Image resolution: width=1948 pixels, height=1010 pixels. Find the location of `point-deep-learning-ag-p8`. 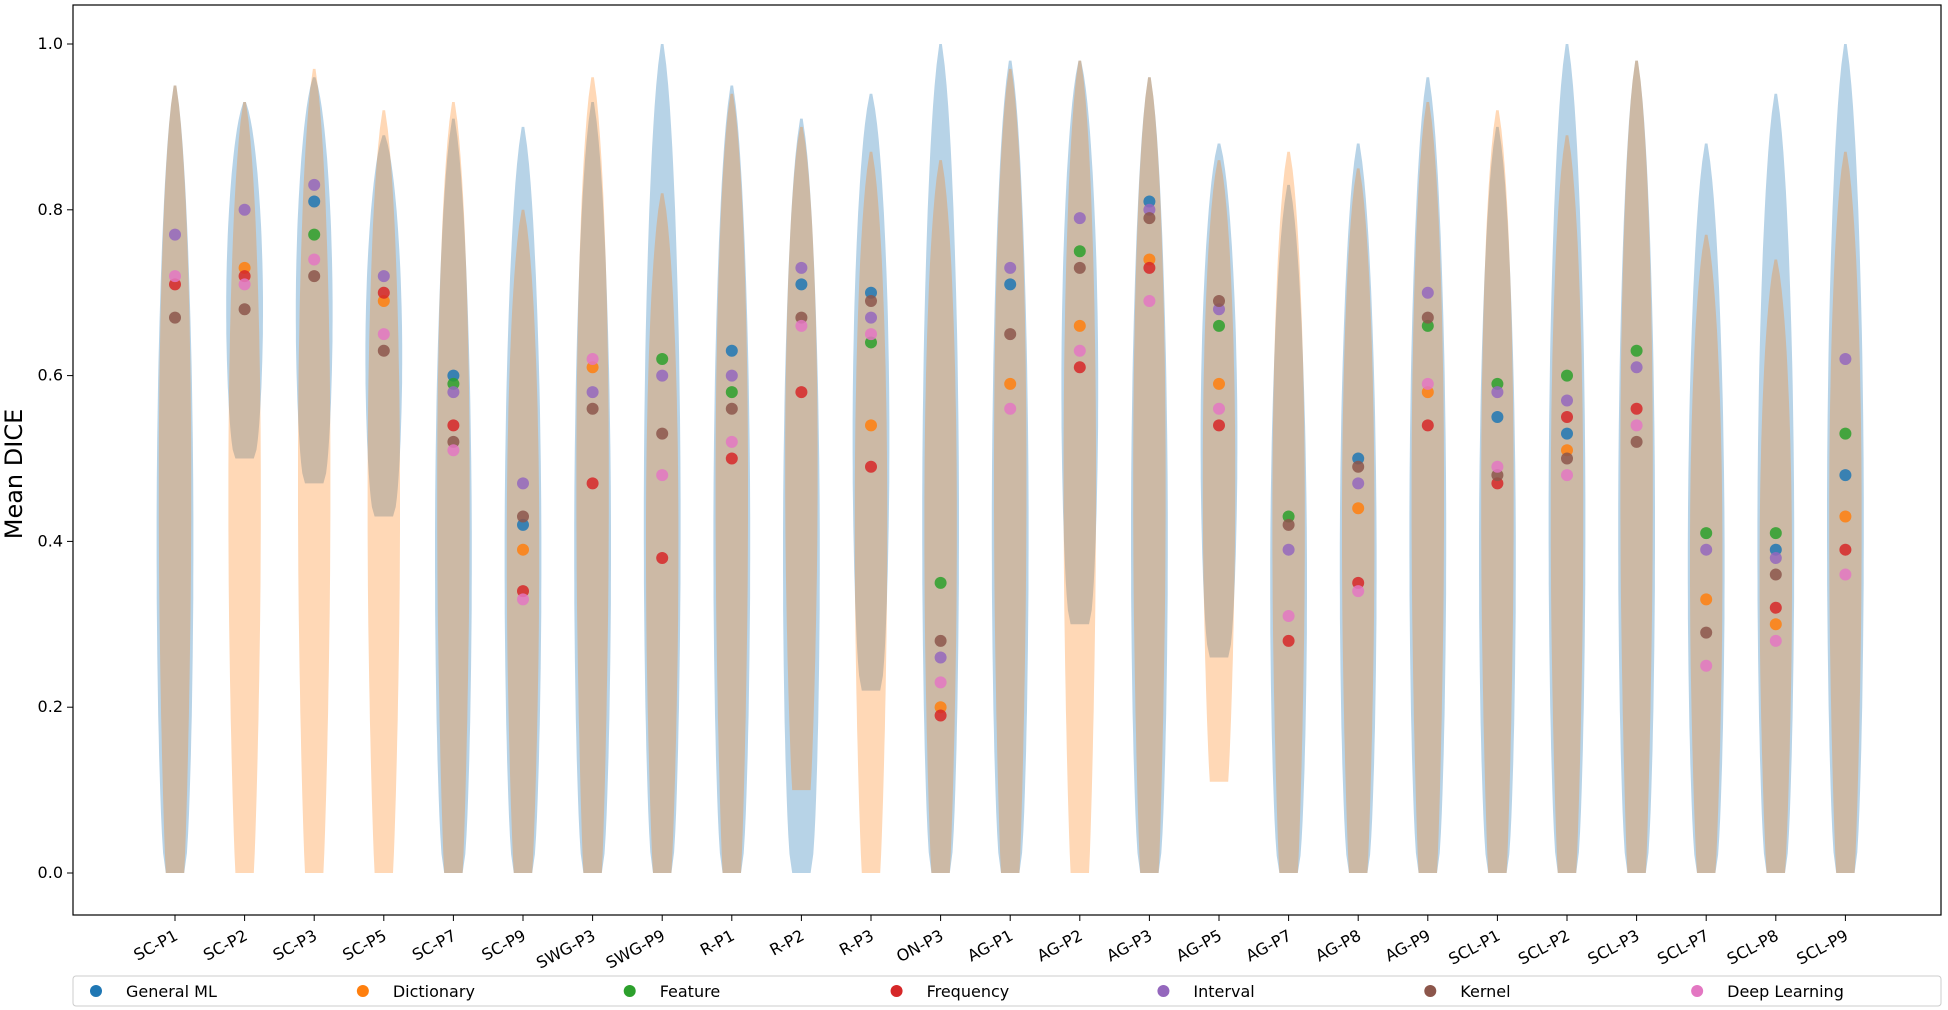

point-deep-learning-ag-p8 is located at coordinates (1358, 591).